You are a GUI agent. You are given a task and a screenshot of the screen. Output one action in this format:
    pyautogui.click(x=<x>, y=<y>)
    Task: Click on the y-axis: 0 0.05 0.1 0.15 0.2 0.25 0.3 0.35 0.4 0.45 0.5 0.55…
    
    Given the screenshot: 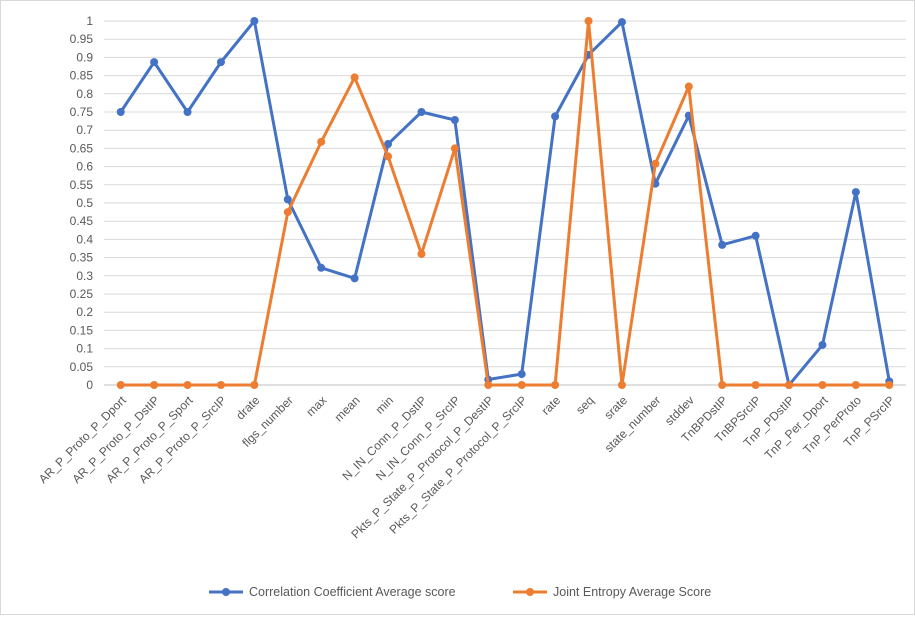 What is the action you would take?
    pyautogui.click(x=82, y=203)
    